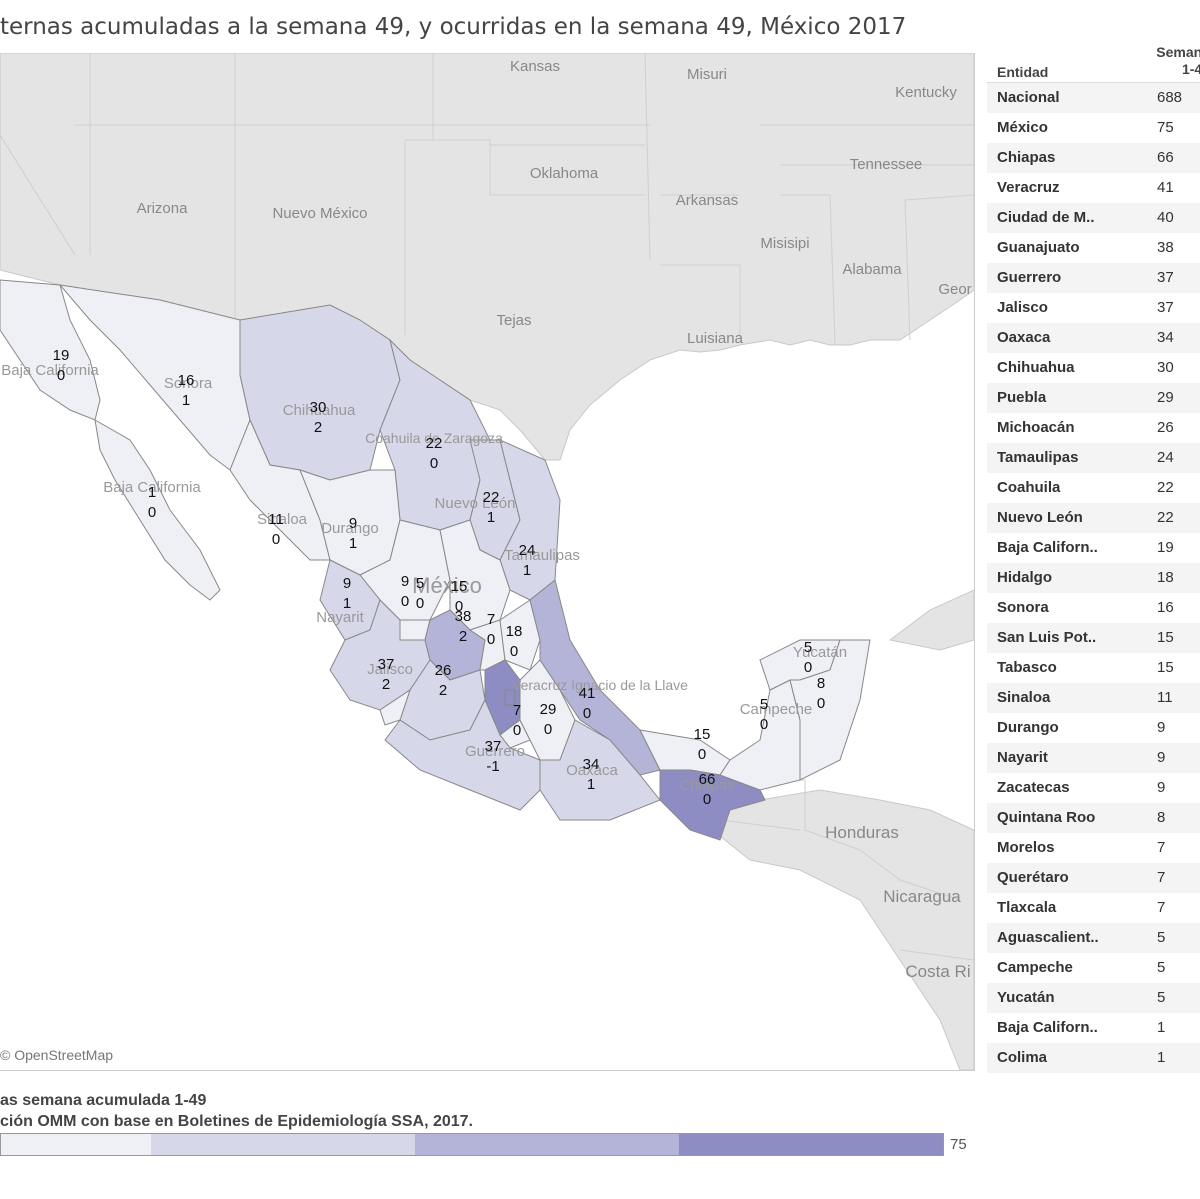 This screenshot has height=1199, width=1200. I want to click on value-label: 70, so click(517, 720).